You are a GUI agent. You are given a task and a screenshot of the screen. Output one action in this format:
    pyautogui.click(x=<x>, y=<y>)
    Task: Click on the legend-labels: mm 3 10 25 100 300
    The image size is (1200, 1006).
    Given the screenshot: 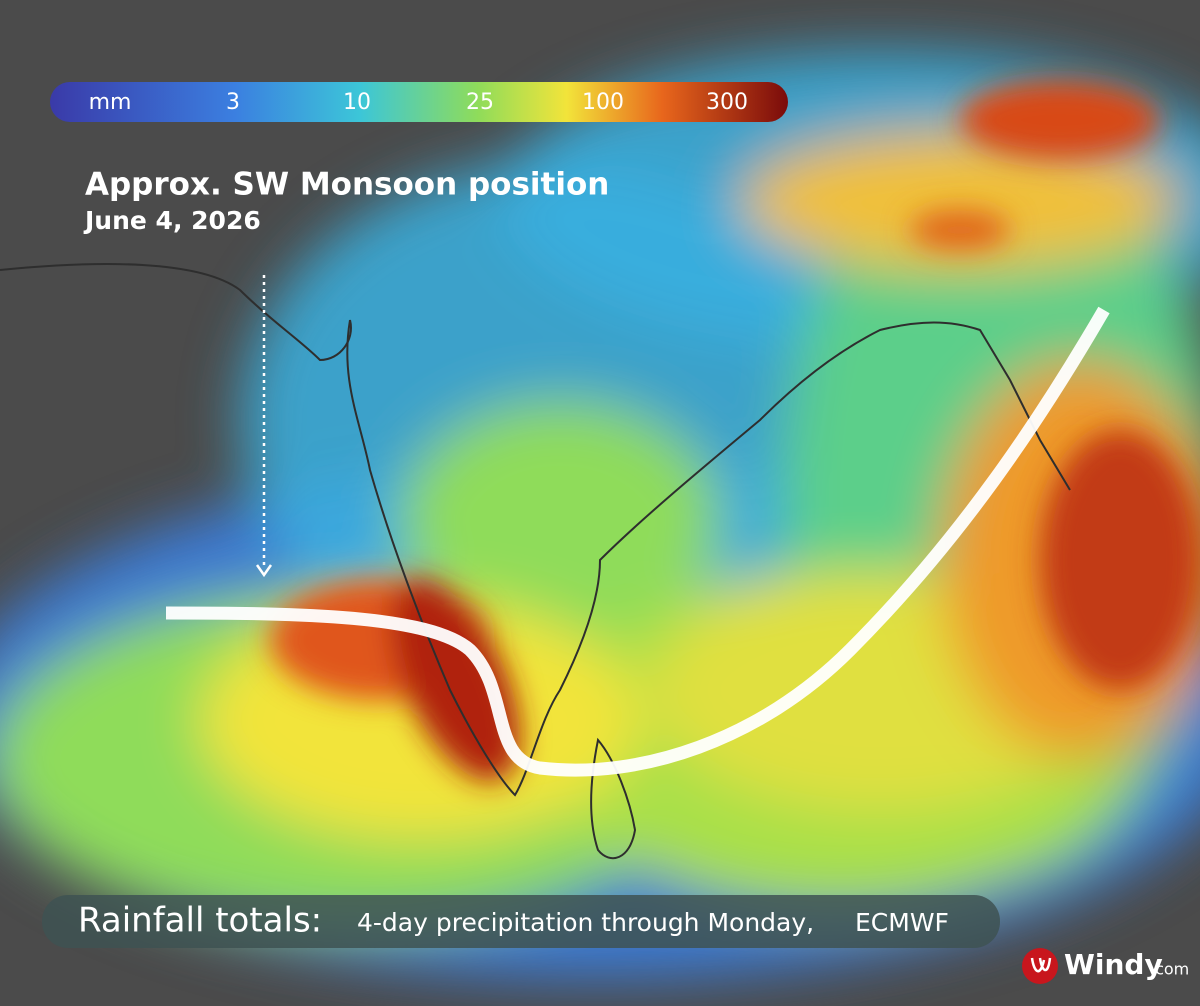 What is the action you would take?
    pyautogui.click(x=418, y=102)
    